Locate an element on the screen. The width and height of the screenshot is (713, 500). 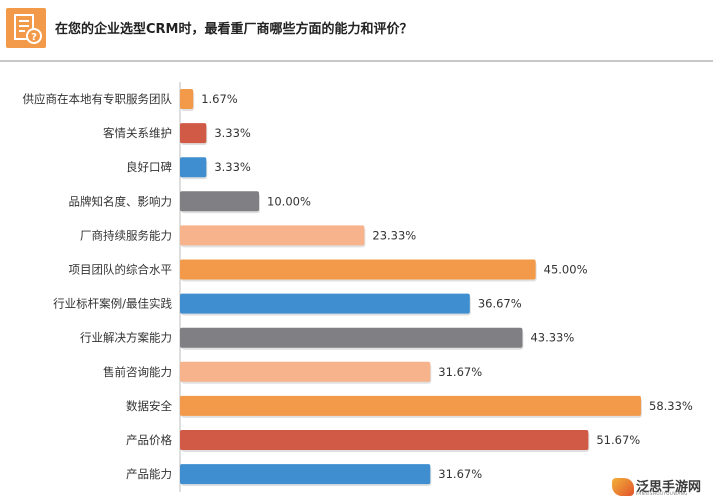
category-label: 行业标杆案例/最佳实践 is located at coordinates (112, 304).